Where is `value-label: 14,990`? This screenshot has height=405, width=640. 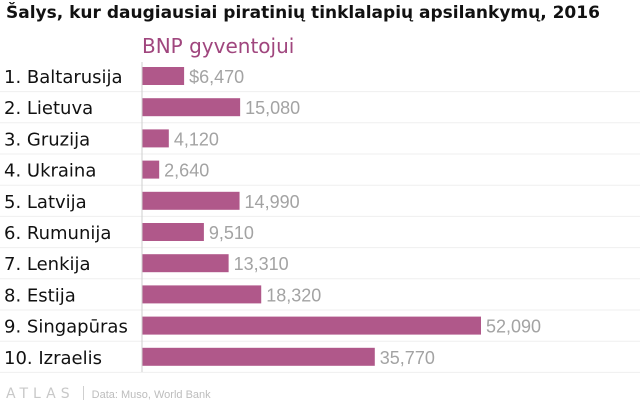 value-label: 14,990 is located at coordinates (272, 202).